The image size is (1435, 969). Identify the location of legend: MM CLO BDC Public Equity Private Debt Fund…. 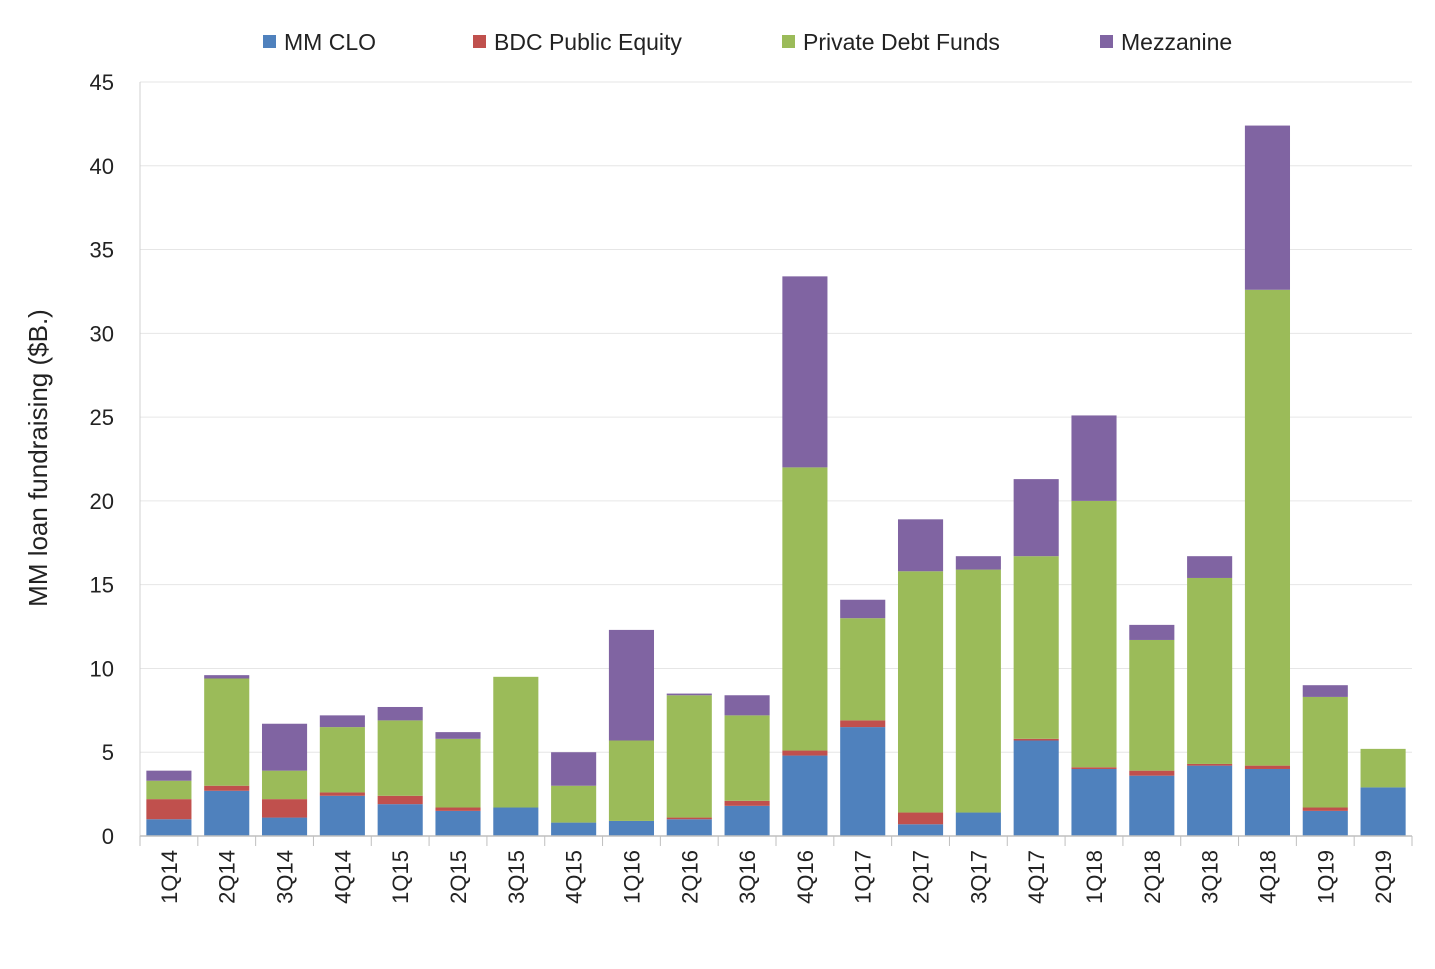
(747, 42).